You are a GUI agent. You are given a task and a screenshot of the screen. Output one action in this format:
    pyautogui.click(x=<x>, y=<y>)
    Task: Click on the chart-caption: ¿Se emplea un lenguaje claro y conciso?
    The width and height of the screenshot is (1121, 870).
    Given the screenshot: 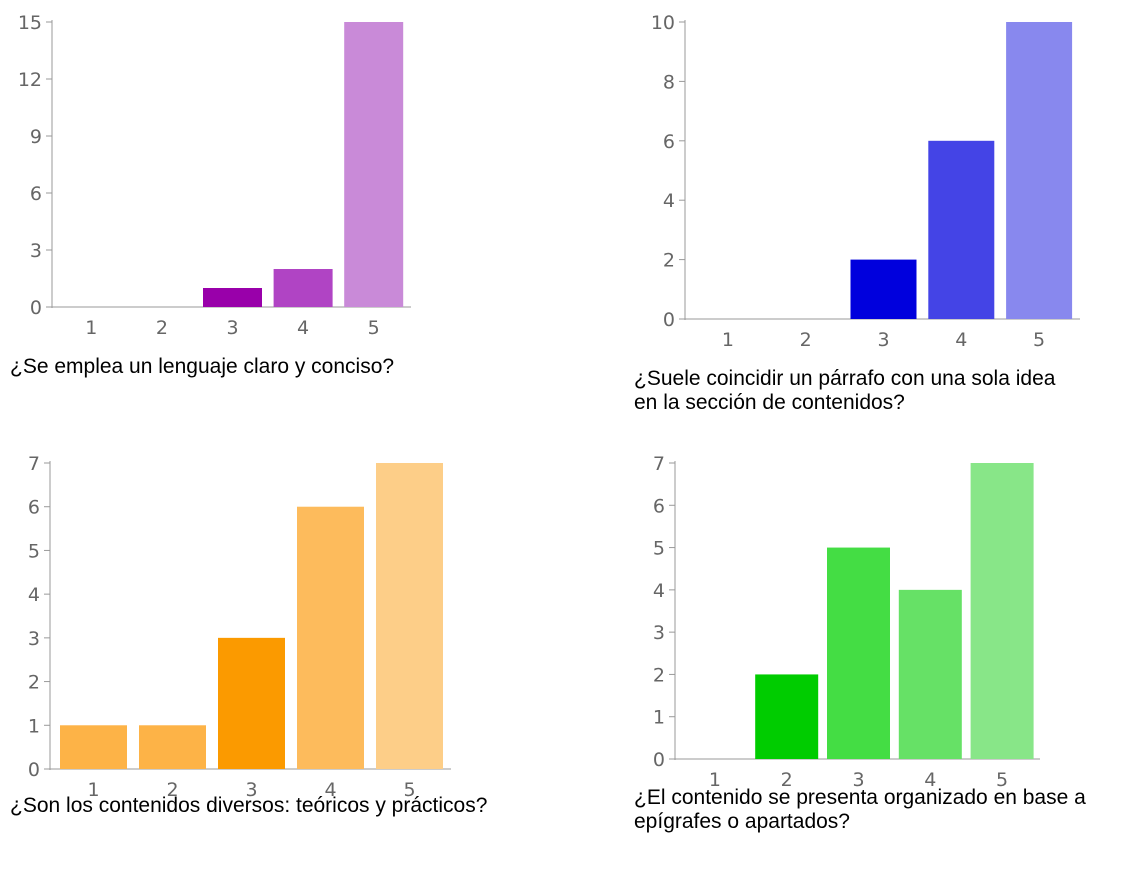 What is the action you would take?
    pyautogui.click(x=202, y=366)
    